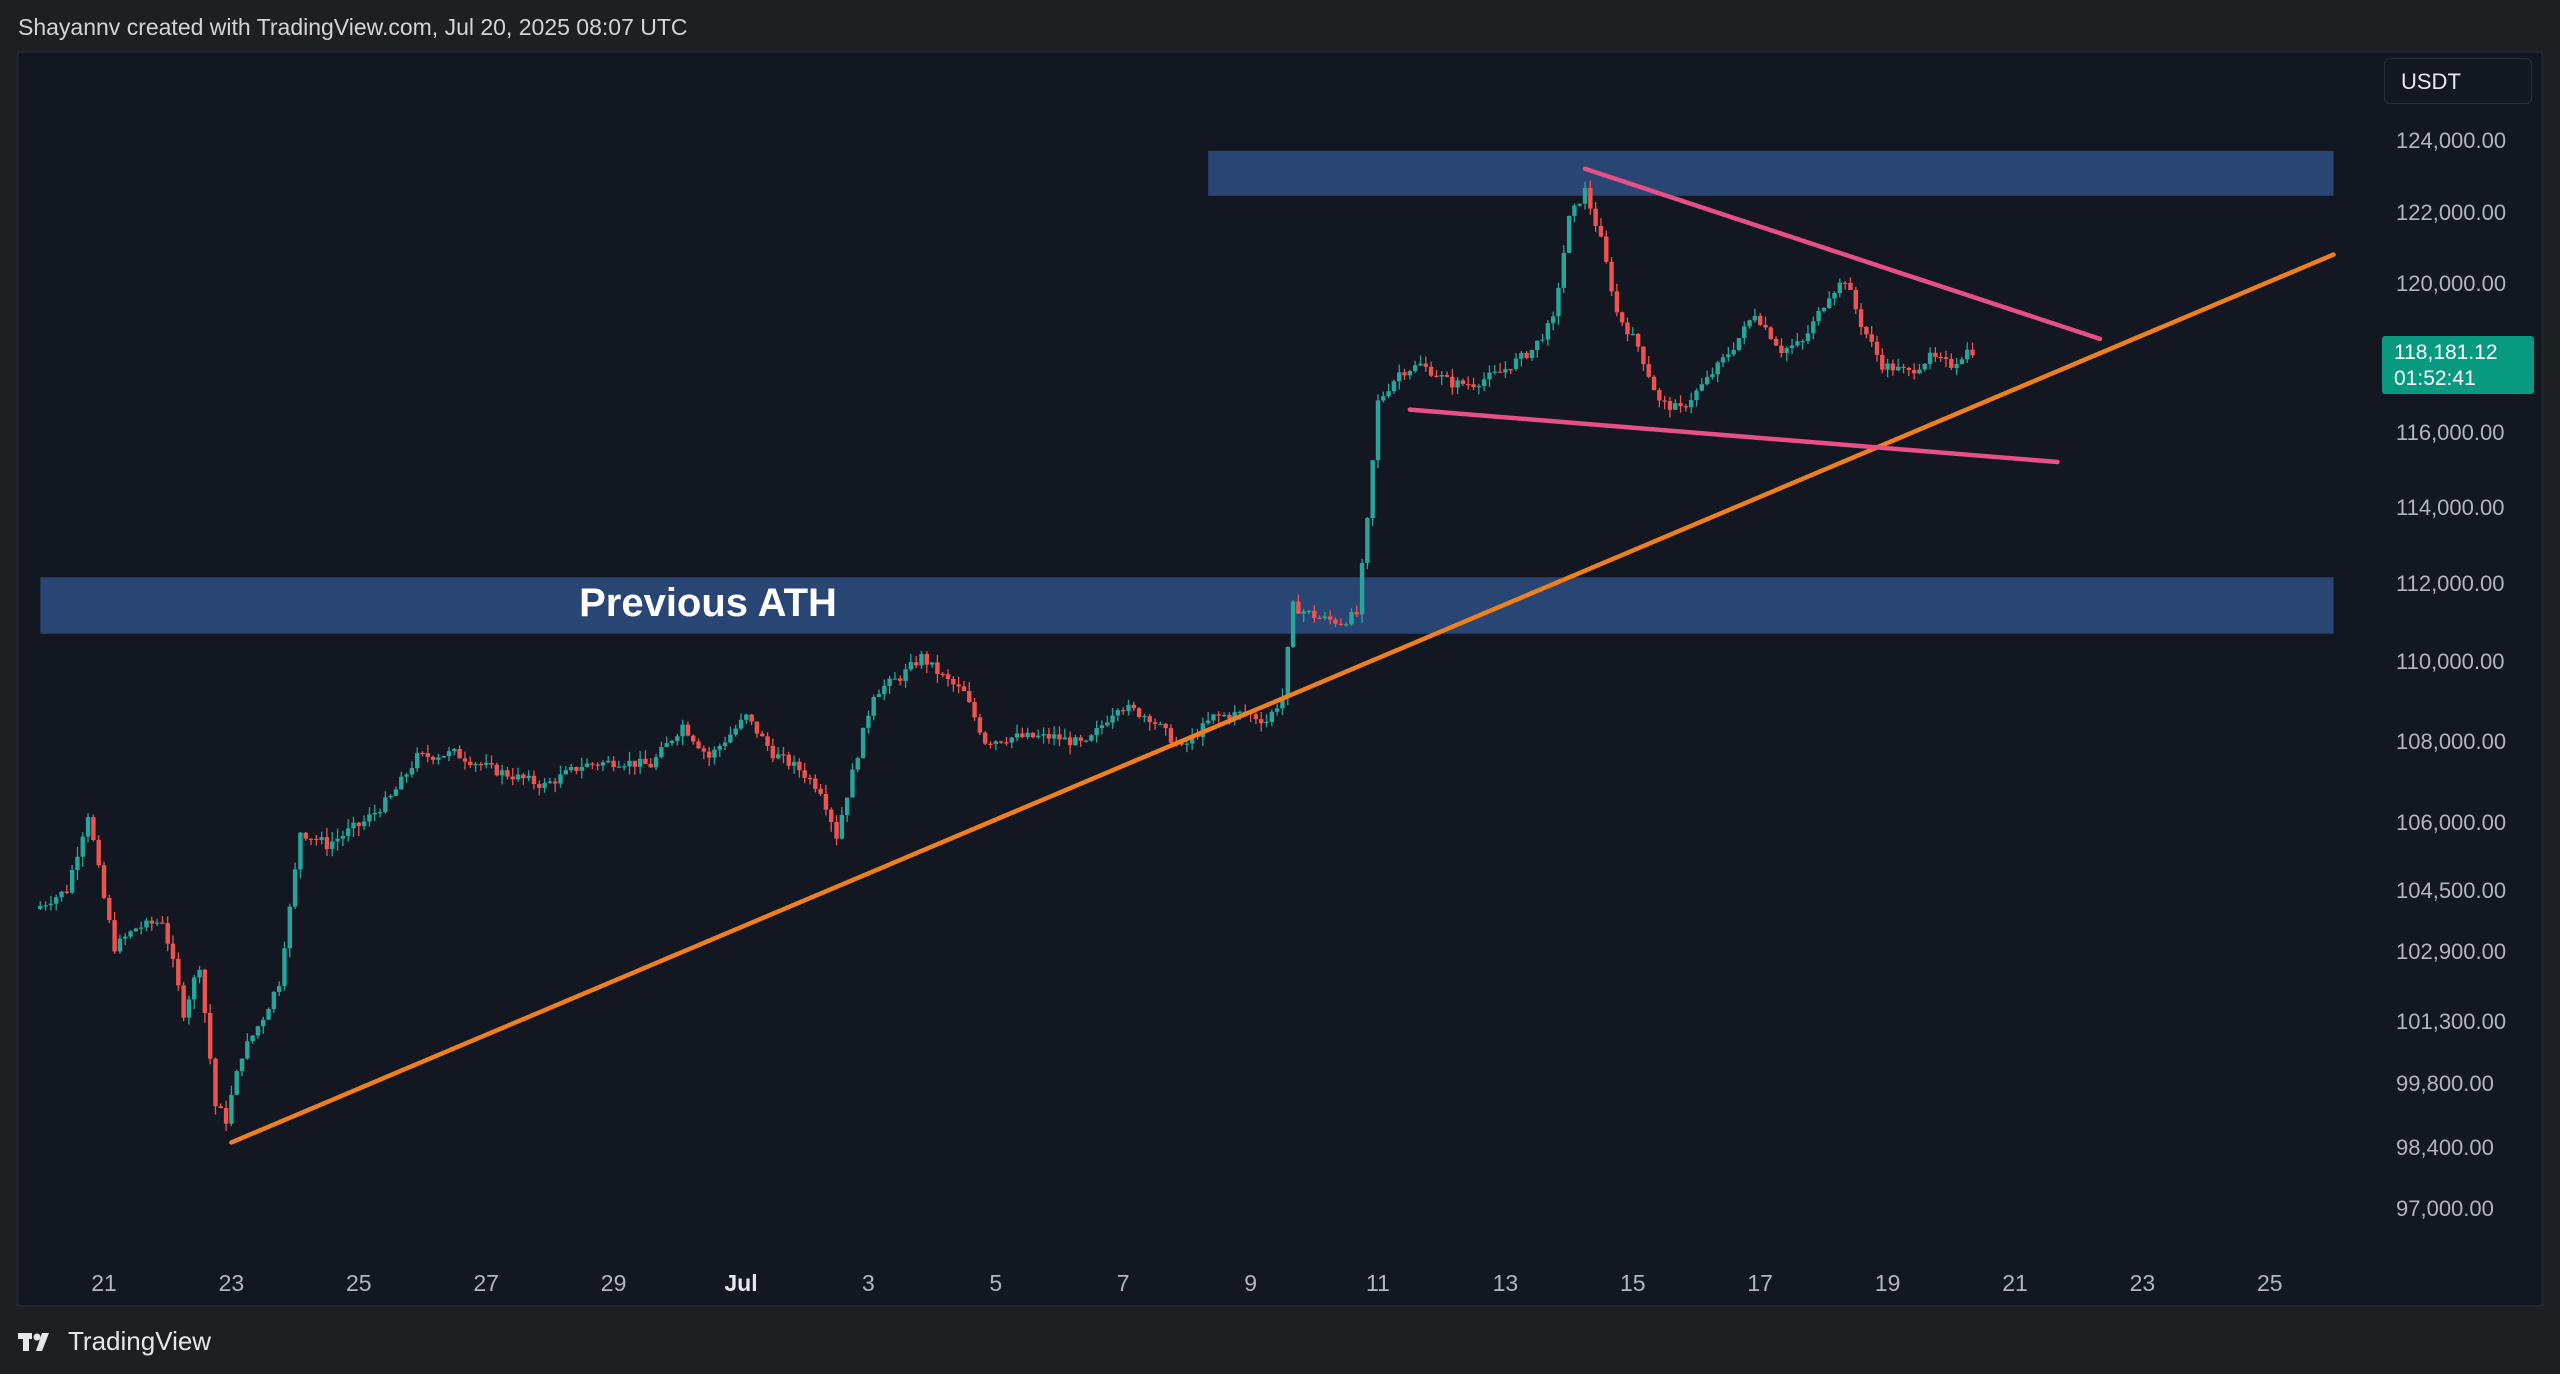  I want to click on price-tick-label: 101,300.00, so click(2451, 1021).